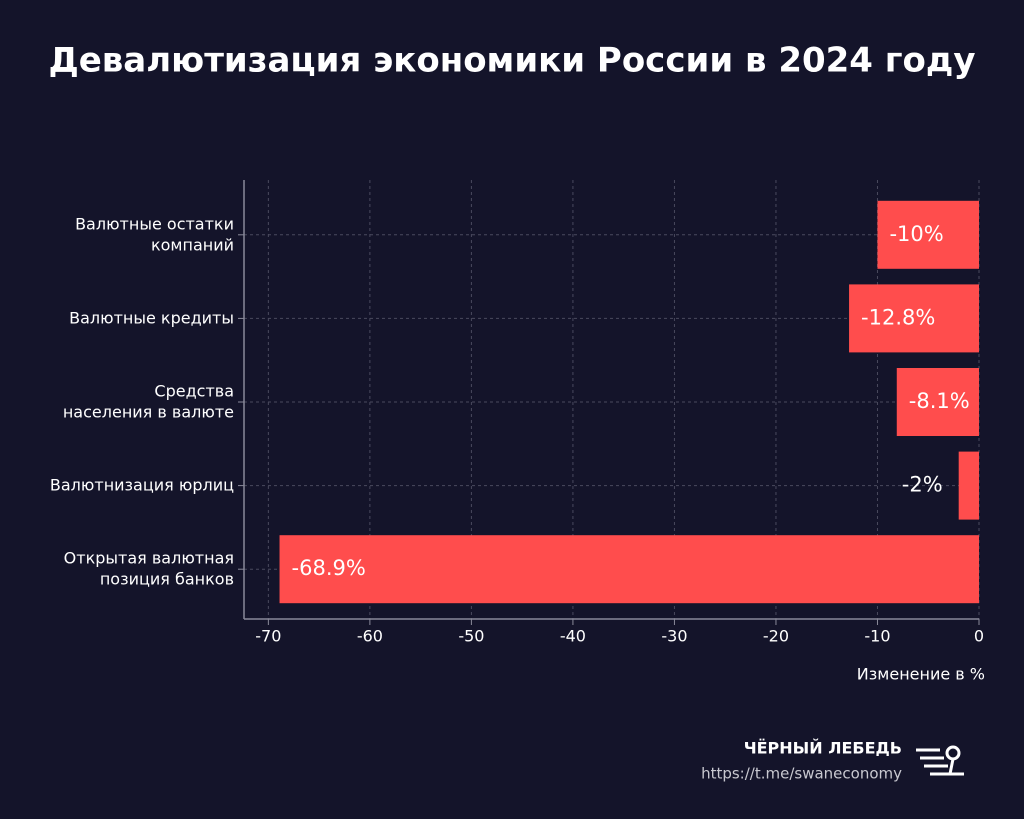  I want to click on y-tick-label-line: Валютные кредиты, so click(151, 317).